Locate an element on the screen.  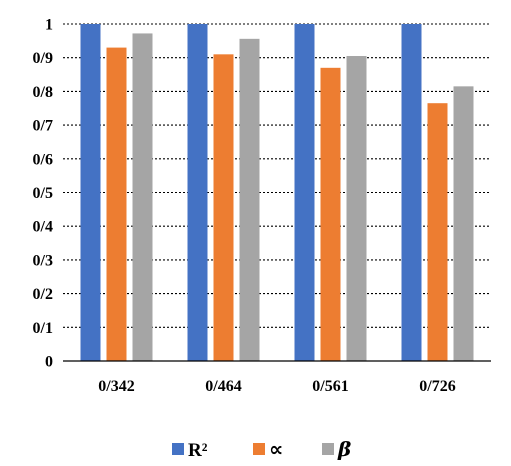
y-tick-labels: 0 0/1 0/2 0/3 0/4 0/5 0/6 0/7 0/8 0/9 1 is located at coordinates (43, 194).